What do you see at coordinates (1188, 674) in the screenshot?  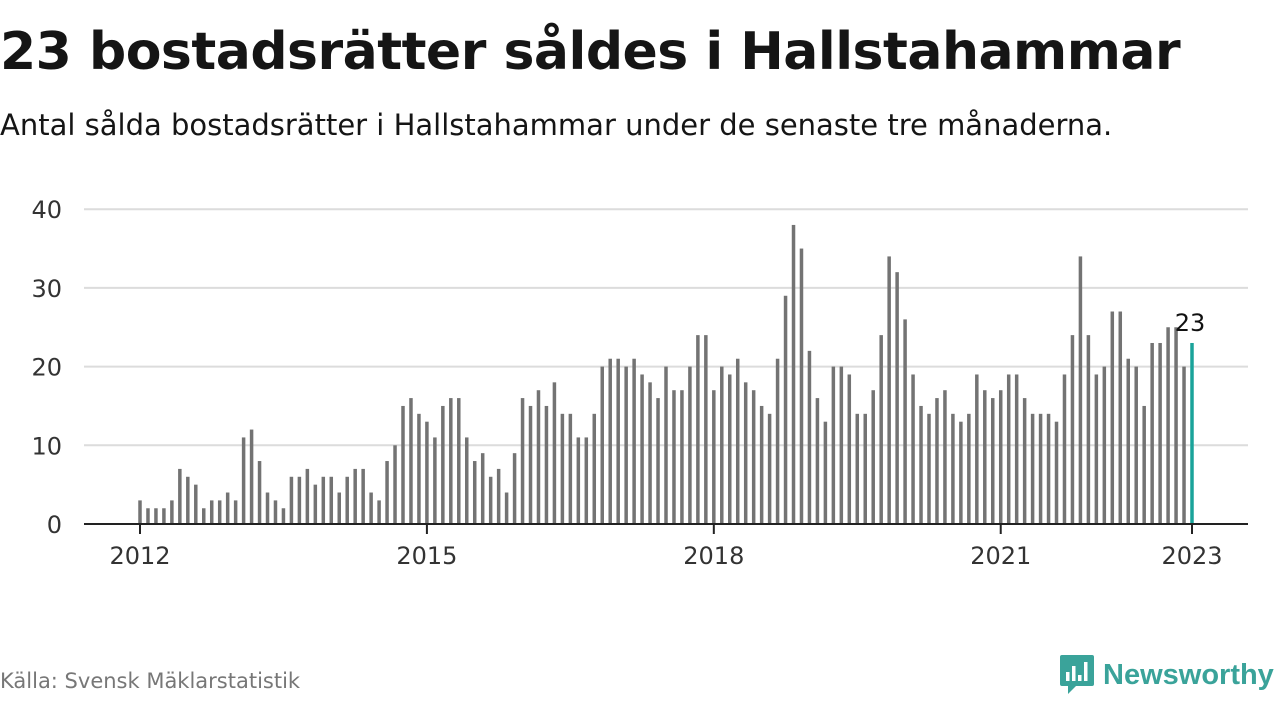 I see `brand-name: Newsworthy` at bounding box center [1188, 674].